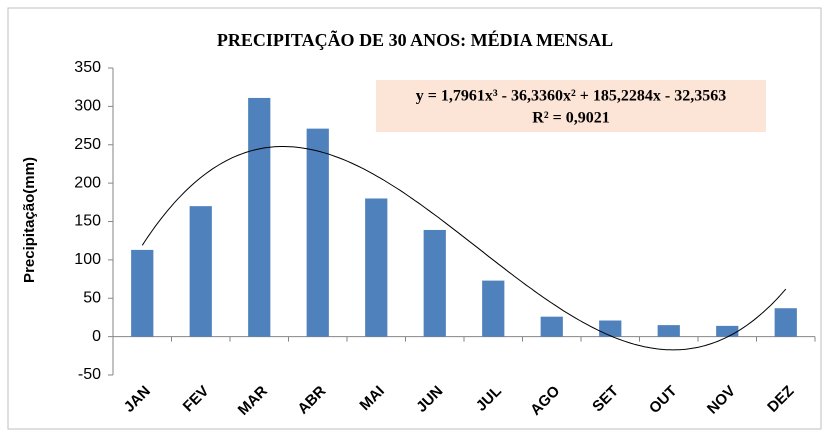  What do you see at coordinates (87, 259) in the screenshot?
I see `y-tick-label: 100` at bounding box center [87, 259].